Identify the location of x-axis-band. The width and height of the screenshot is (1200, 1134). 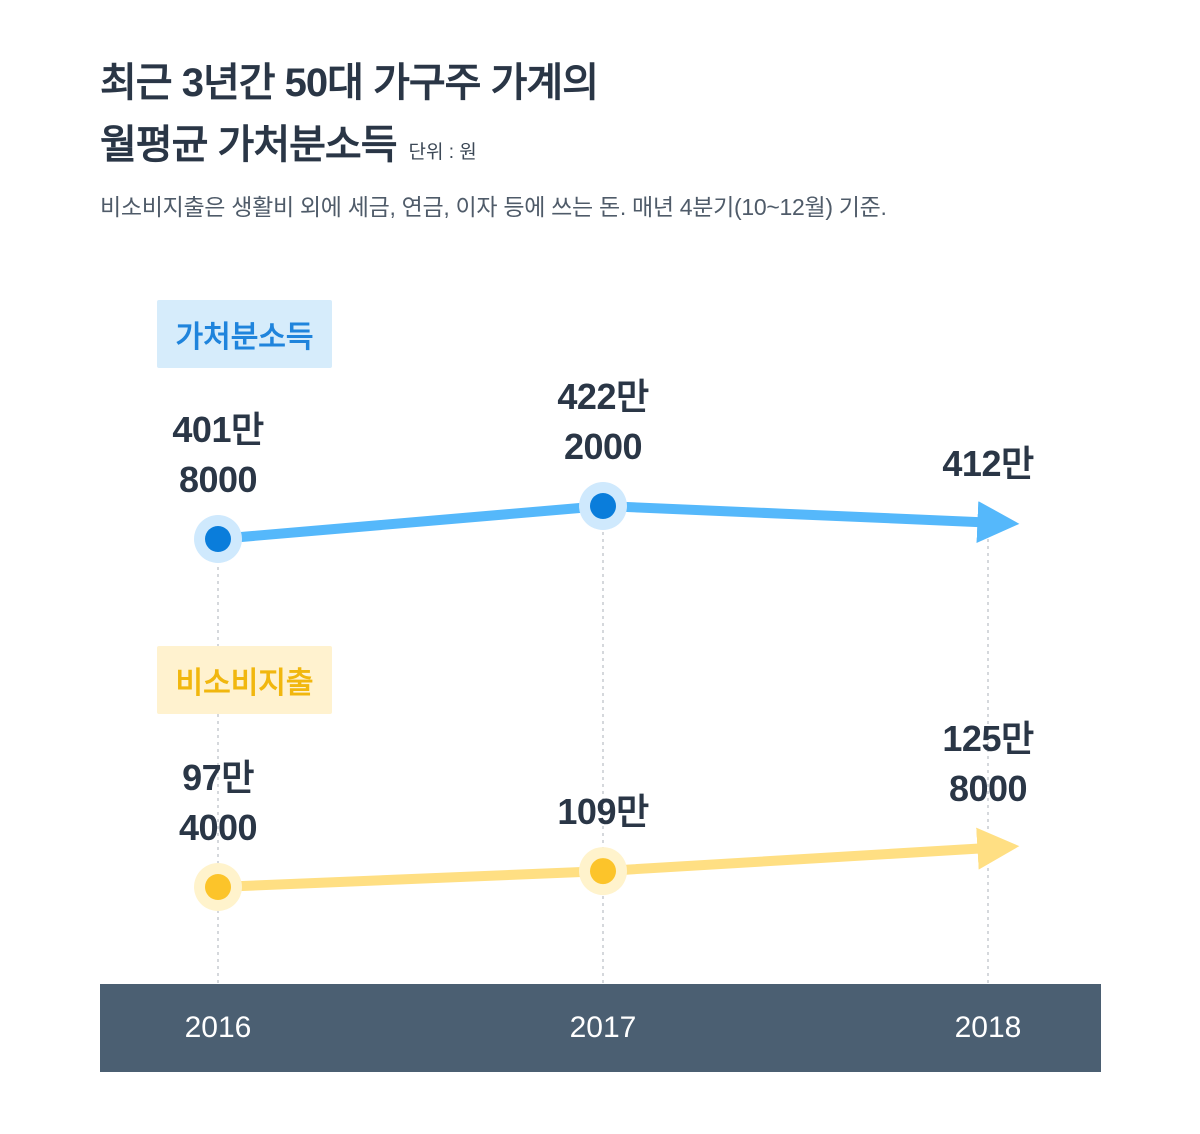
(600, 1028).